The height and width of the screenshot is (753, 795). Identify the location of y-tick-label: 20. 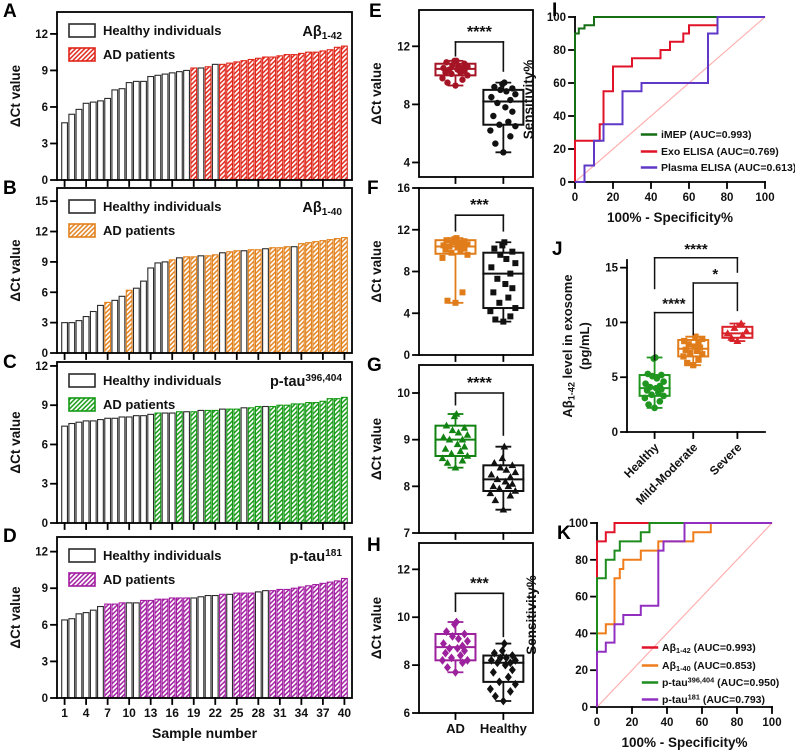
(559, 150).